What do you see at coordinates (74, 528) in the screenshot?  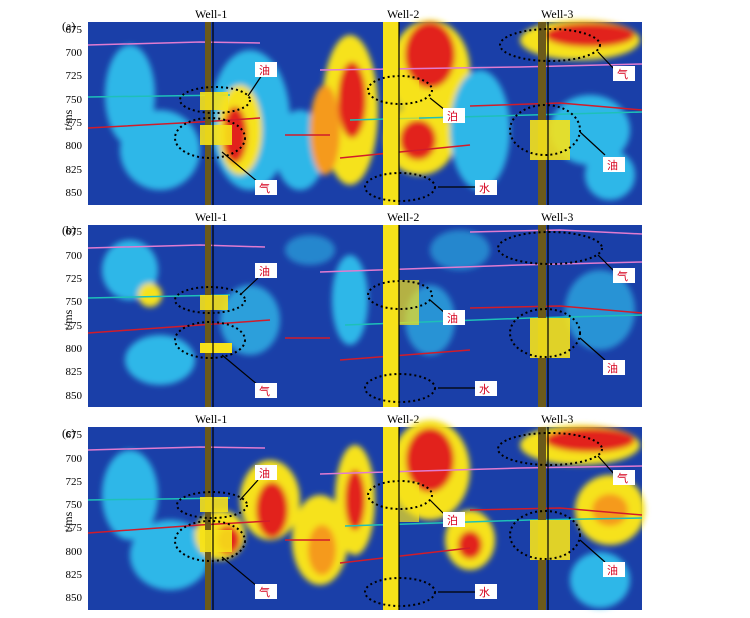 I see `panel-c-tick: 775` at bounding box center [74, 528].